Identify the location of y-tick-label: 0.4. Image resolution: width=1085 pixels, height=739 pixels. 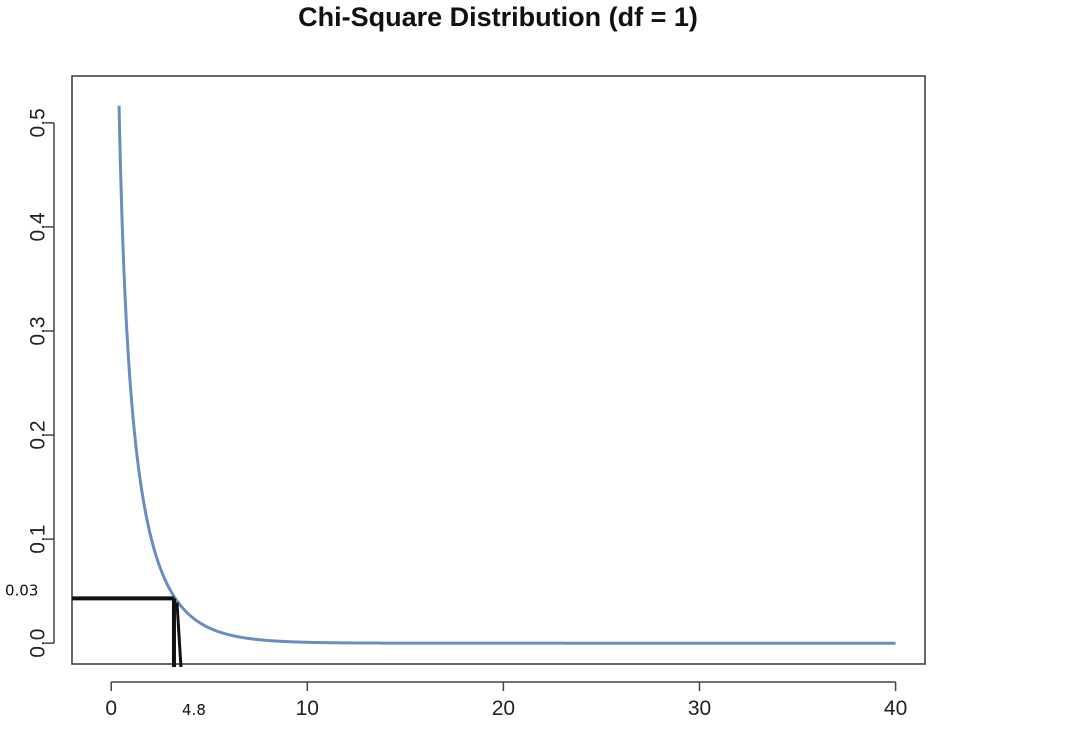
(38, 227).